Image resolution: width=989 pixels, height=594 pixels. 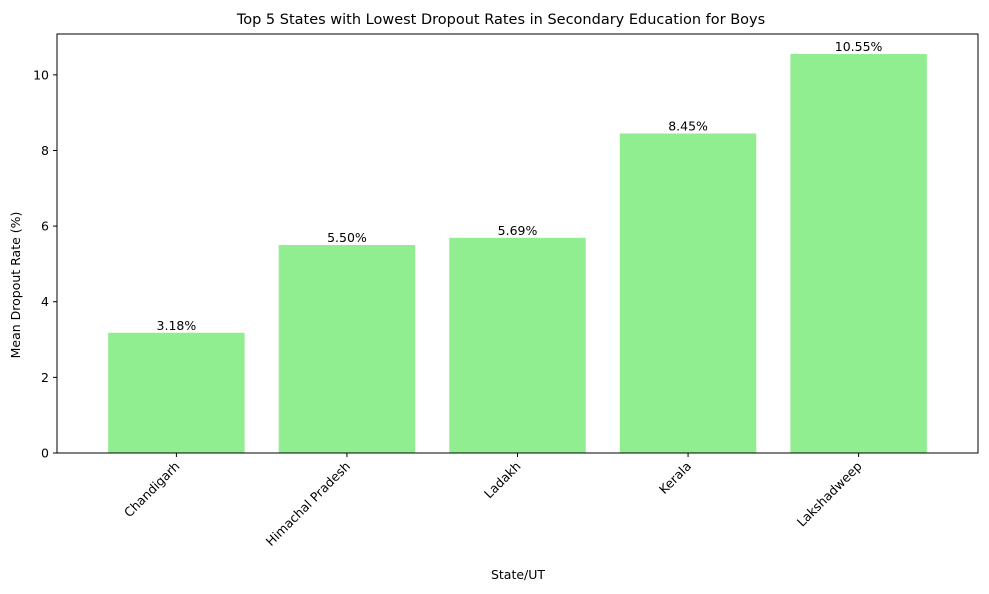 I want to click on y-tick-label: 6, so click(x=45, y=226).